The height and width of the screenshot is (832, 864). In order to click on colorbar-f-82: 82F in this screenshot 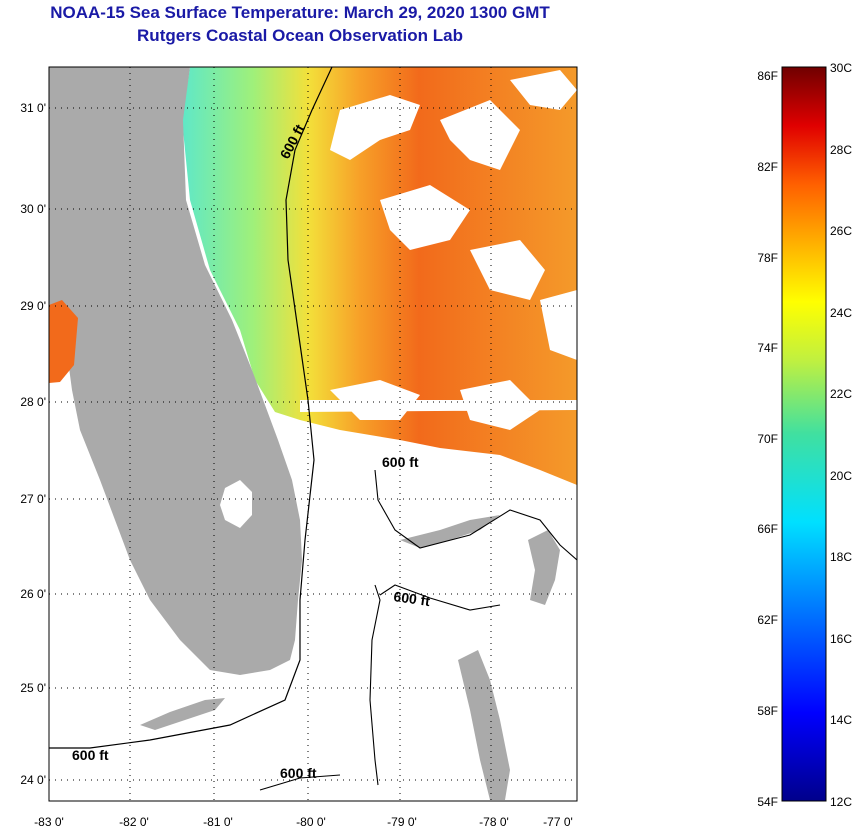, I will do `click(767, 167)`.